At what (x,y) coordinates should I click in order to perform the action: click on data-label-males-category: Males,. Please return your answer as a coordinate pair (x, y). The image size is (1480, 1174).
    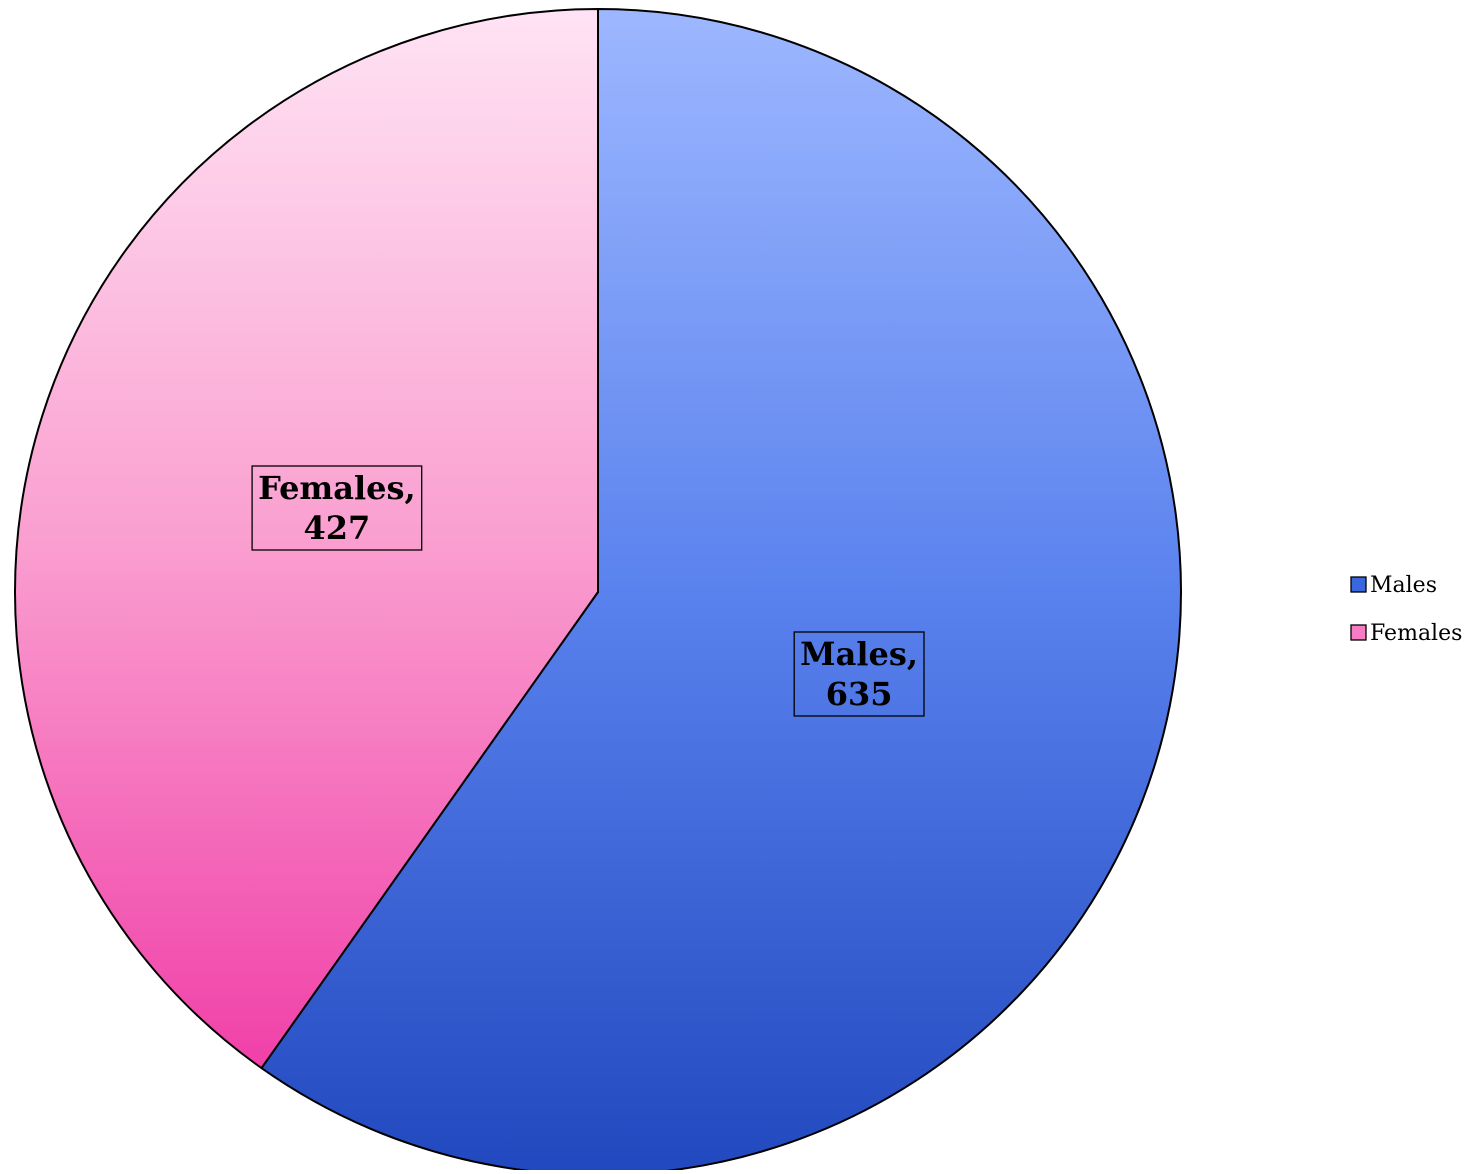
    Looking at the image, I should click on (859, 654).